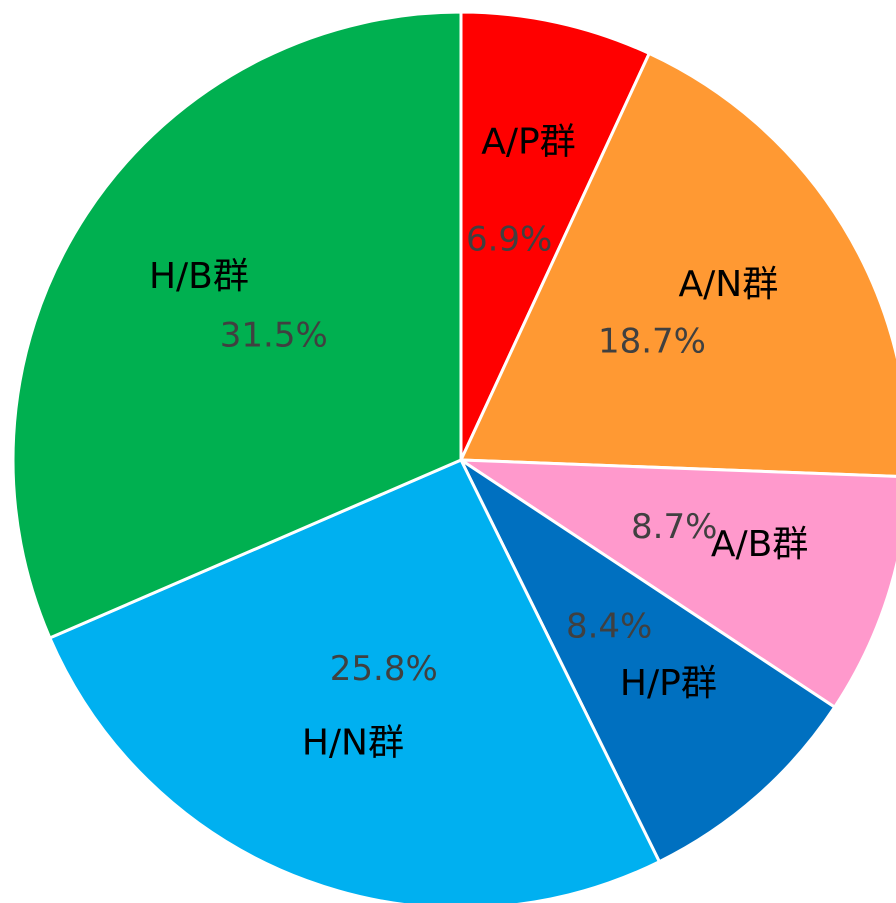  Describe the element at coordinates (759, 544) in the screenshot. I see `slice-label: A/B群` at that location.